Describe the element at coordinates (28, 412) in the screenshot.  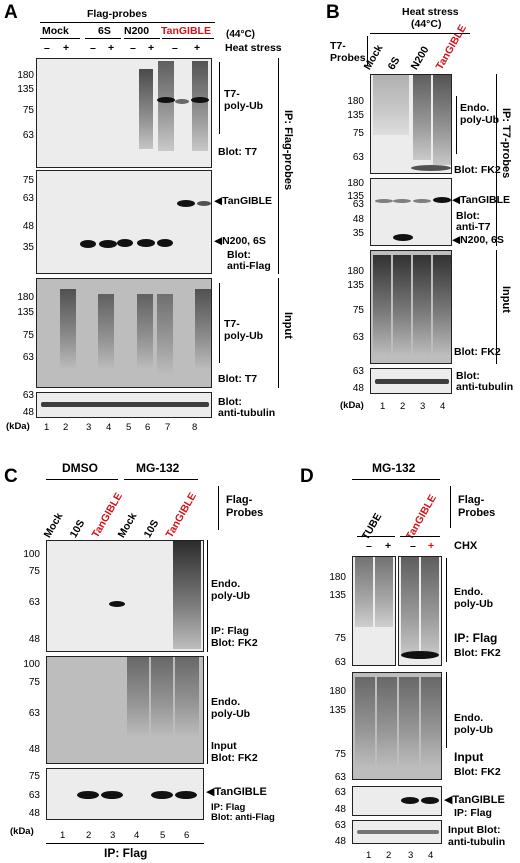
I see `mw-a4-2: 48` at that location.